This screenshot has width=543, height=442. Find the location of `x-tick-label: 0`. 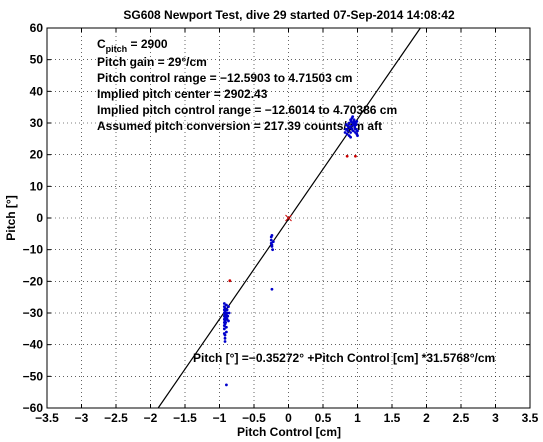

x-tick-label: 0 is located at coordinates (288, 418).